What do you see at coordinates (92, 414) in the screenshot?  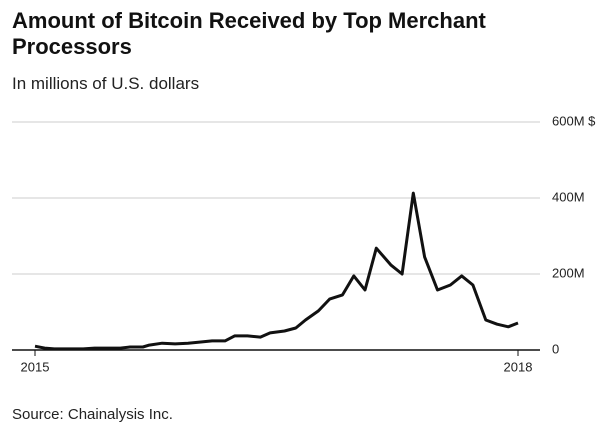 I see `source-note: Source: Chainalysis Inc.` at bounding box center [92, 414].